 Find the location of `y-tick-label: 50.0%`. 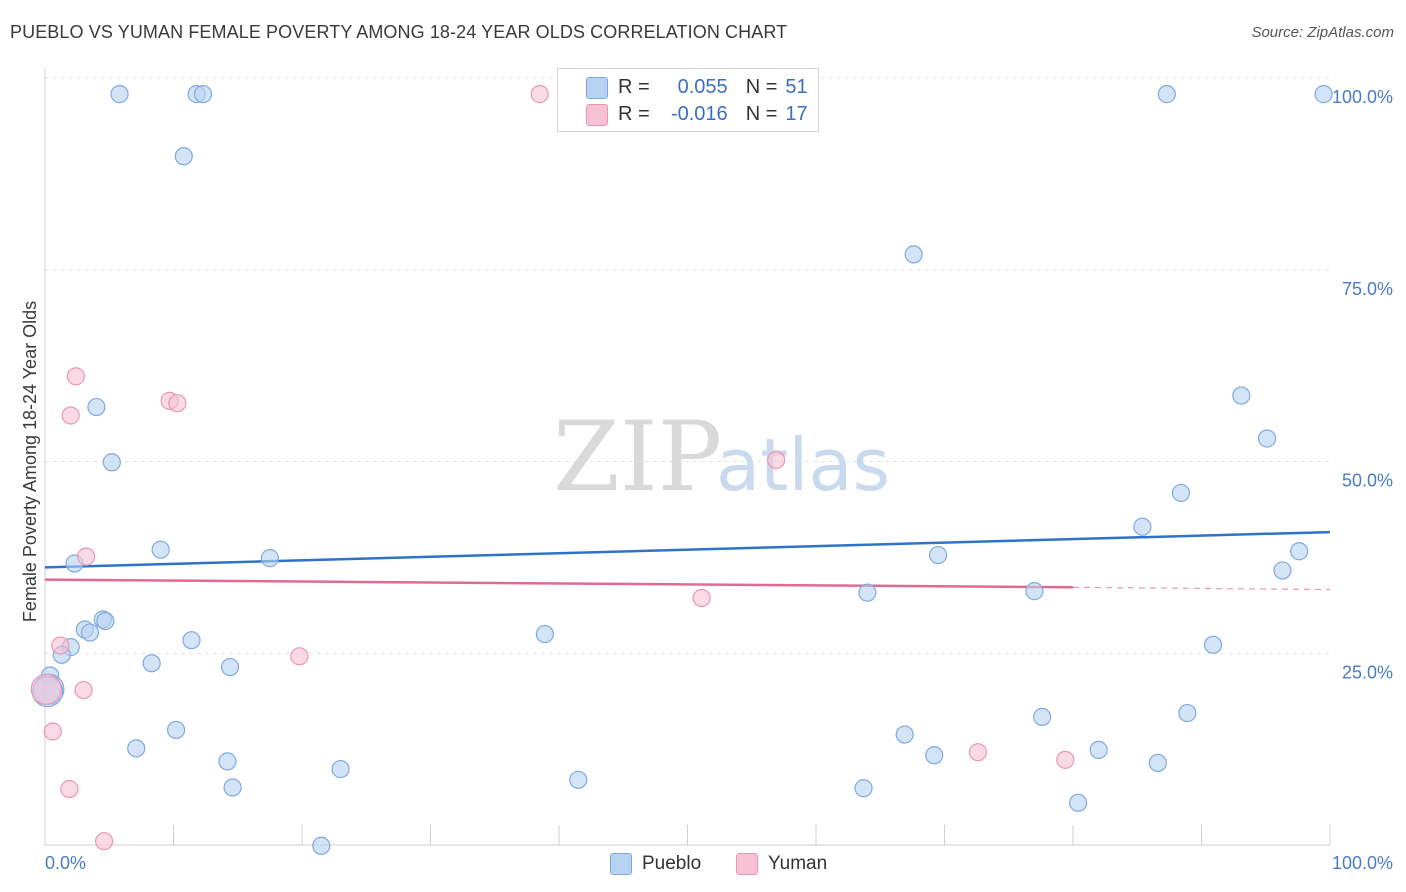

y-tick-label: 50.0% is located at coordinates (1367, 481).